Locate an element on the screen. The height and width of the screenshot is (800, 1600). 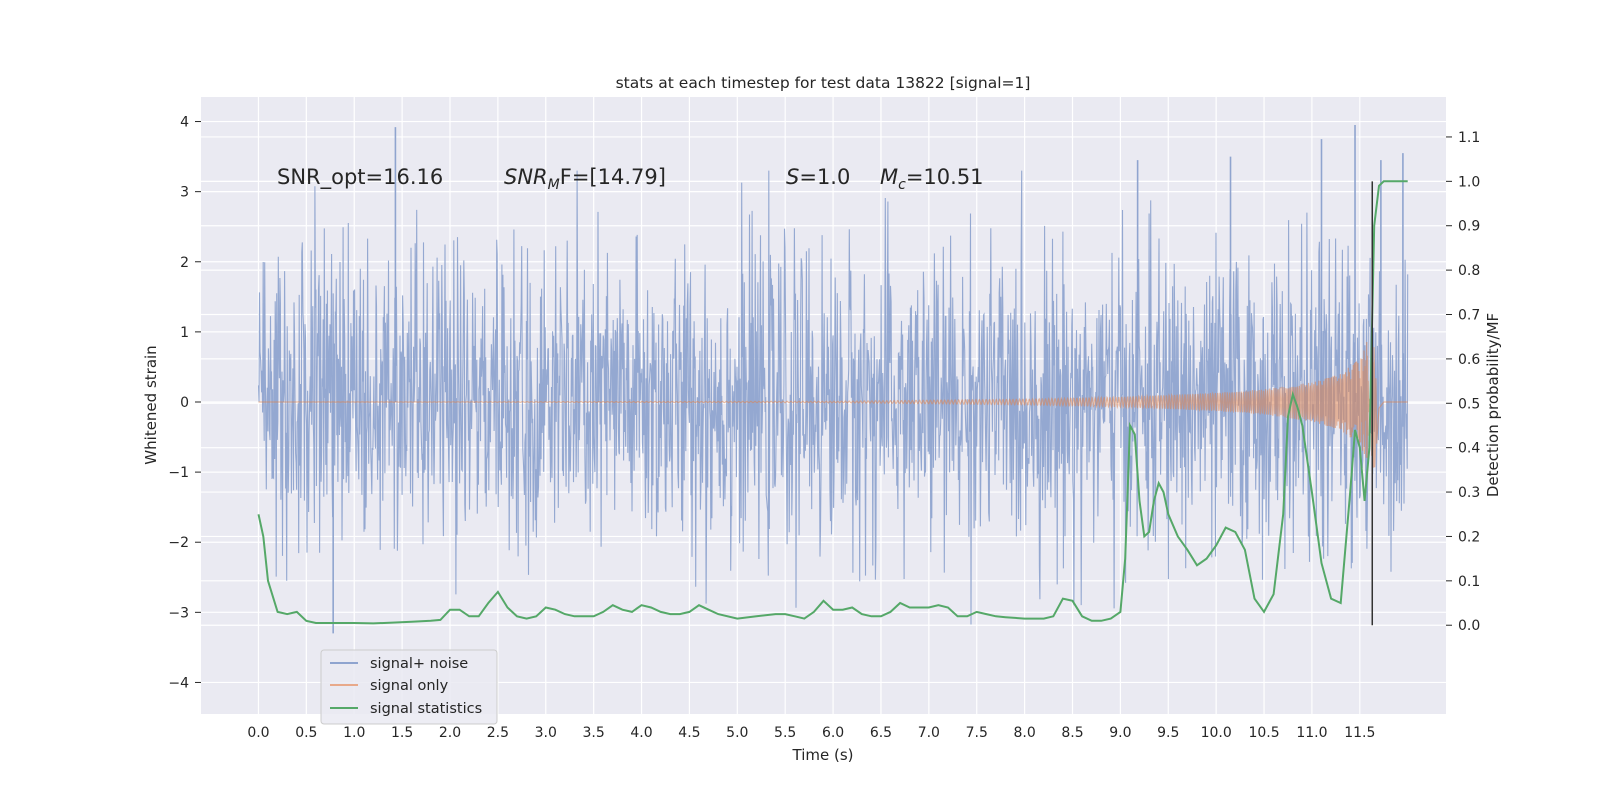
x-tick-label: 10.0 is located at coordinates (1216, 733).